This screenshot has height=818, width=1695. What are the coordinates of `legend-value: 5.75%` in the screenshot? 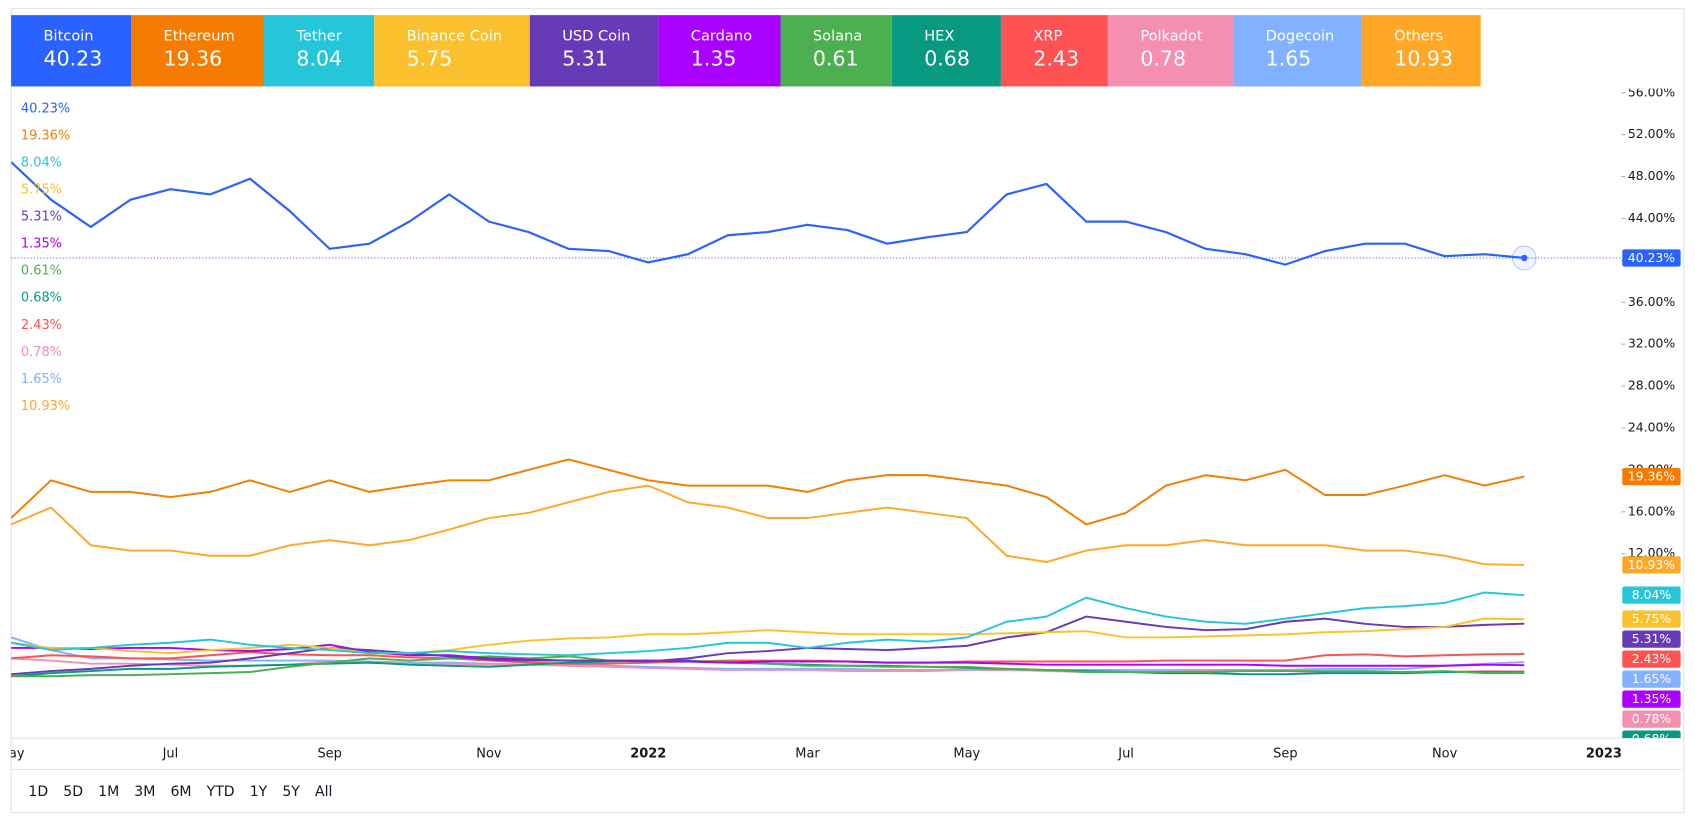 It's located at (41, 190).